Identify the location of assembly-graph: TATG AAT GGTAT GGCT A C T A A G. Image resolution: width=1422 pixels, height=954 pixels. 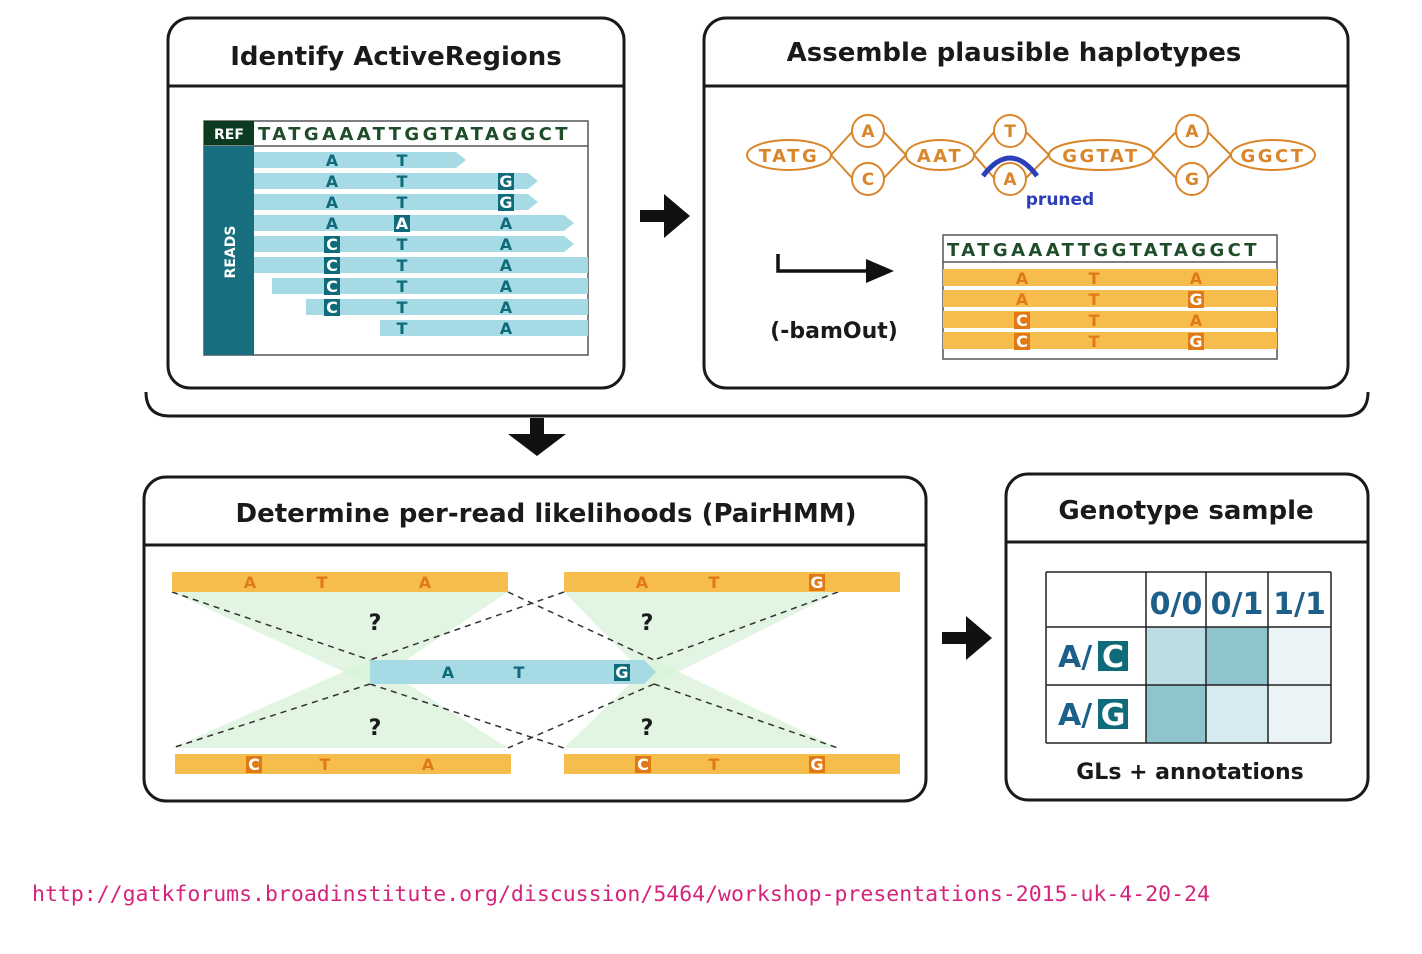
(1031, 155).